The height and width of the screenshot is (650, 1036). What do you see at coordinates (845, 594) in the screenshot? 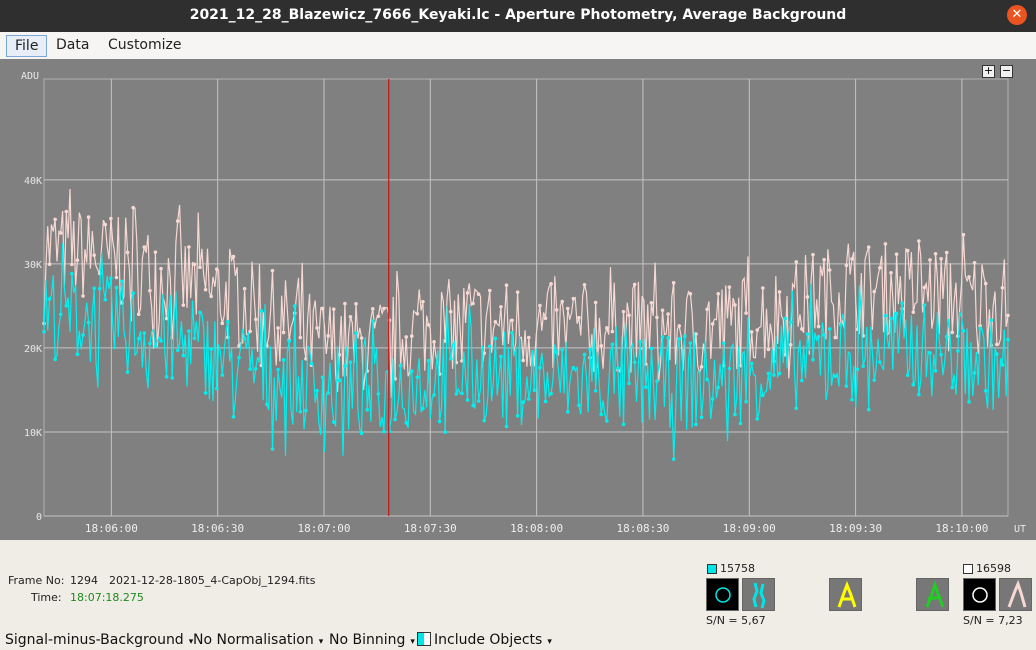
I see `comparison1-thumb` at bounding box center [845, 594].